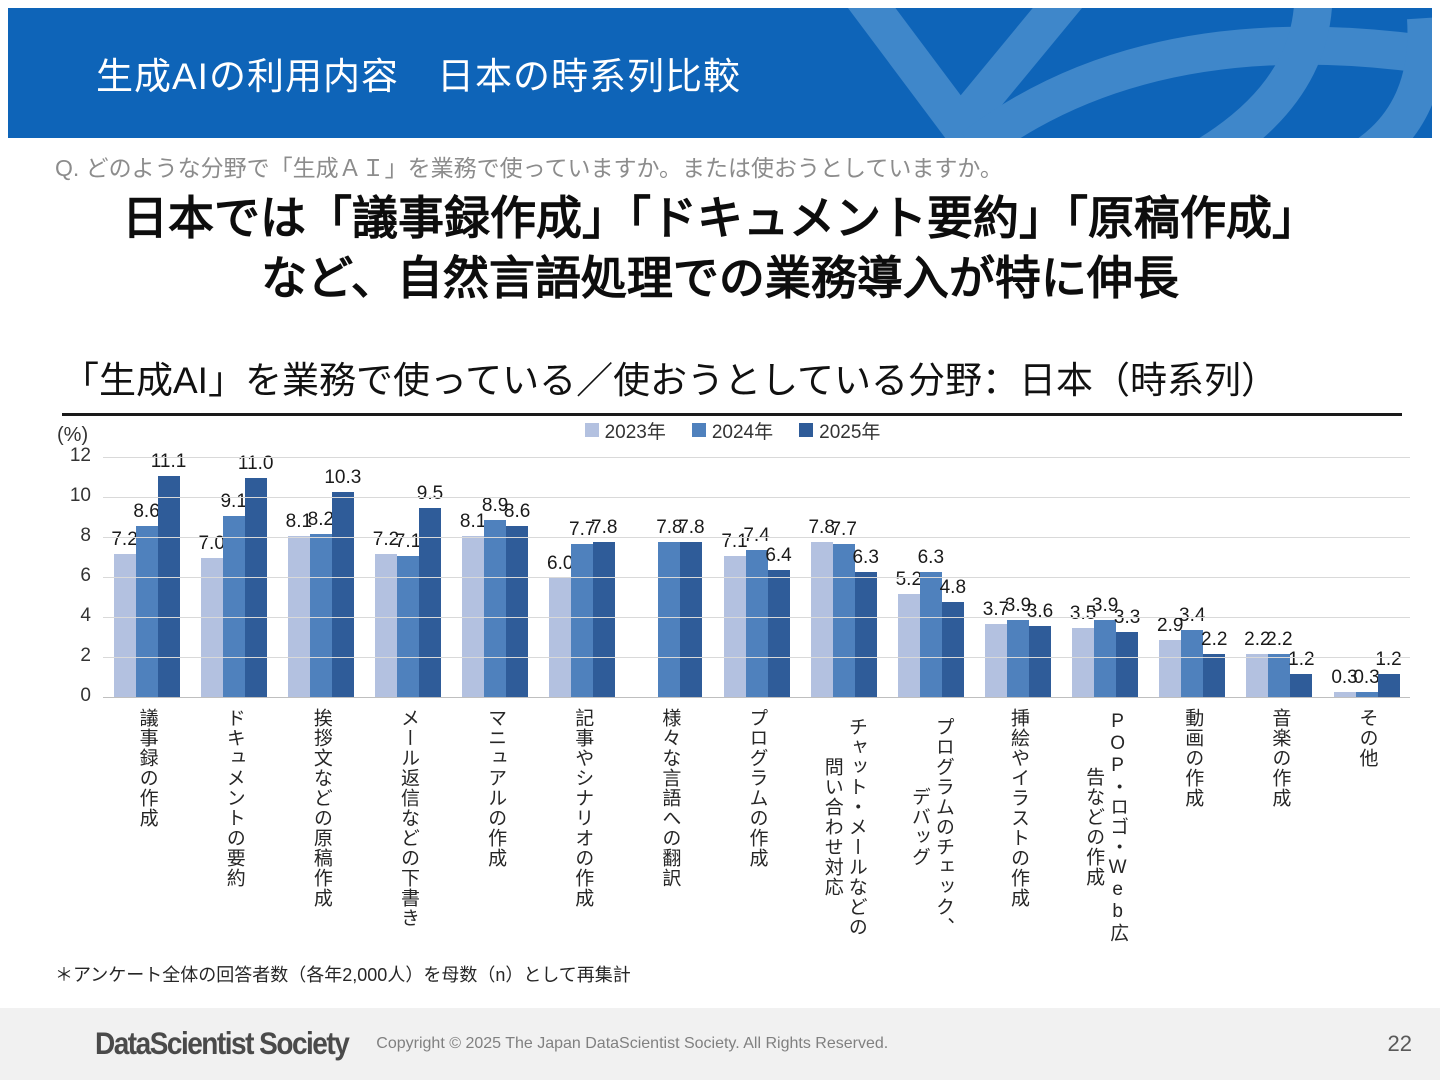 This screenshot has width=1440, height=1080. Describe the element at coordinates (1344, 682) in the screenshot. I see `bar: 0.3` at that location.